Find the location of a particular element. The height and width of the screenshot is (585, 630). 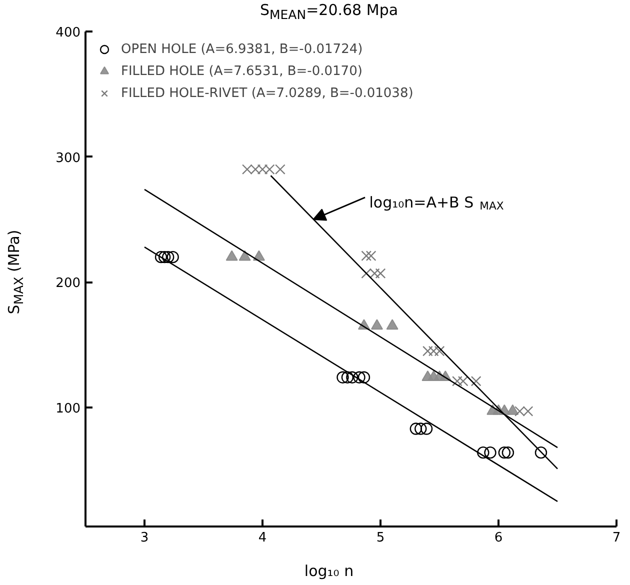

x-axis-title: log₁₀ n is located at coordinates (329, 571).